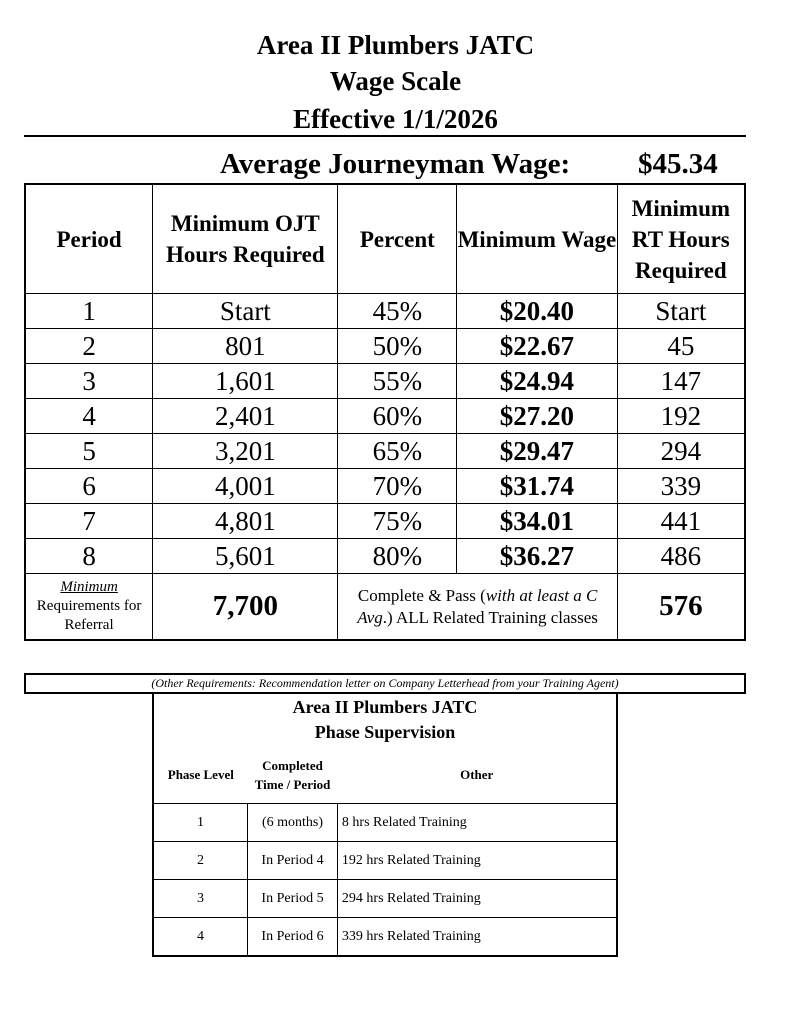  Describe the element at coordinates (681, 311) in the screenshot. I see `rt-hours-cell: Start` at that location.